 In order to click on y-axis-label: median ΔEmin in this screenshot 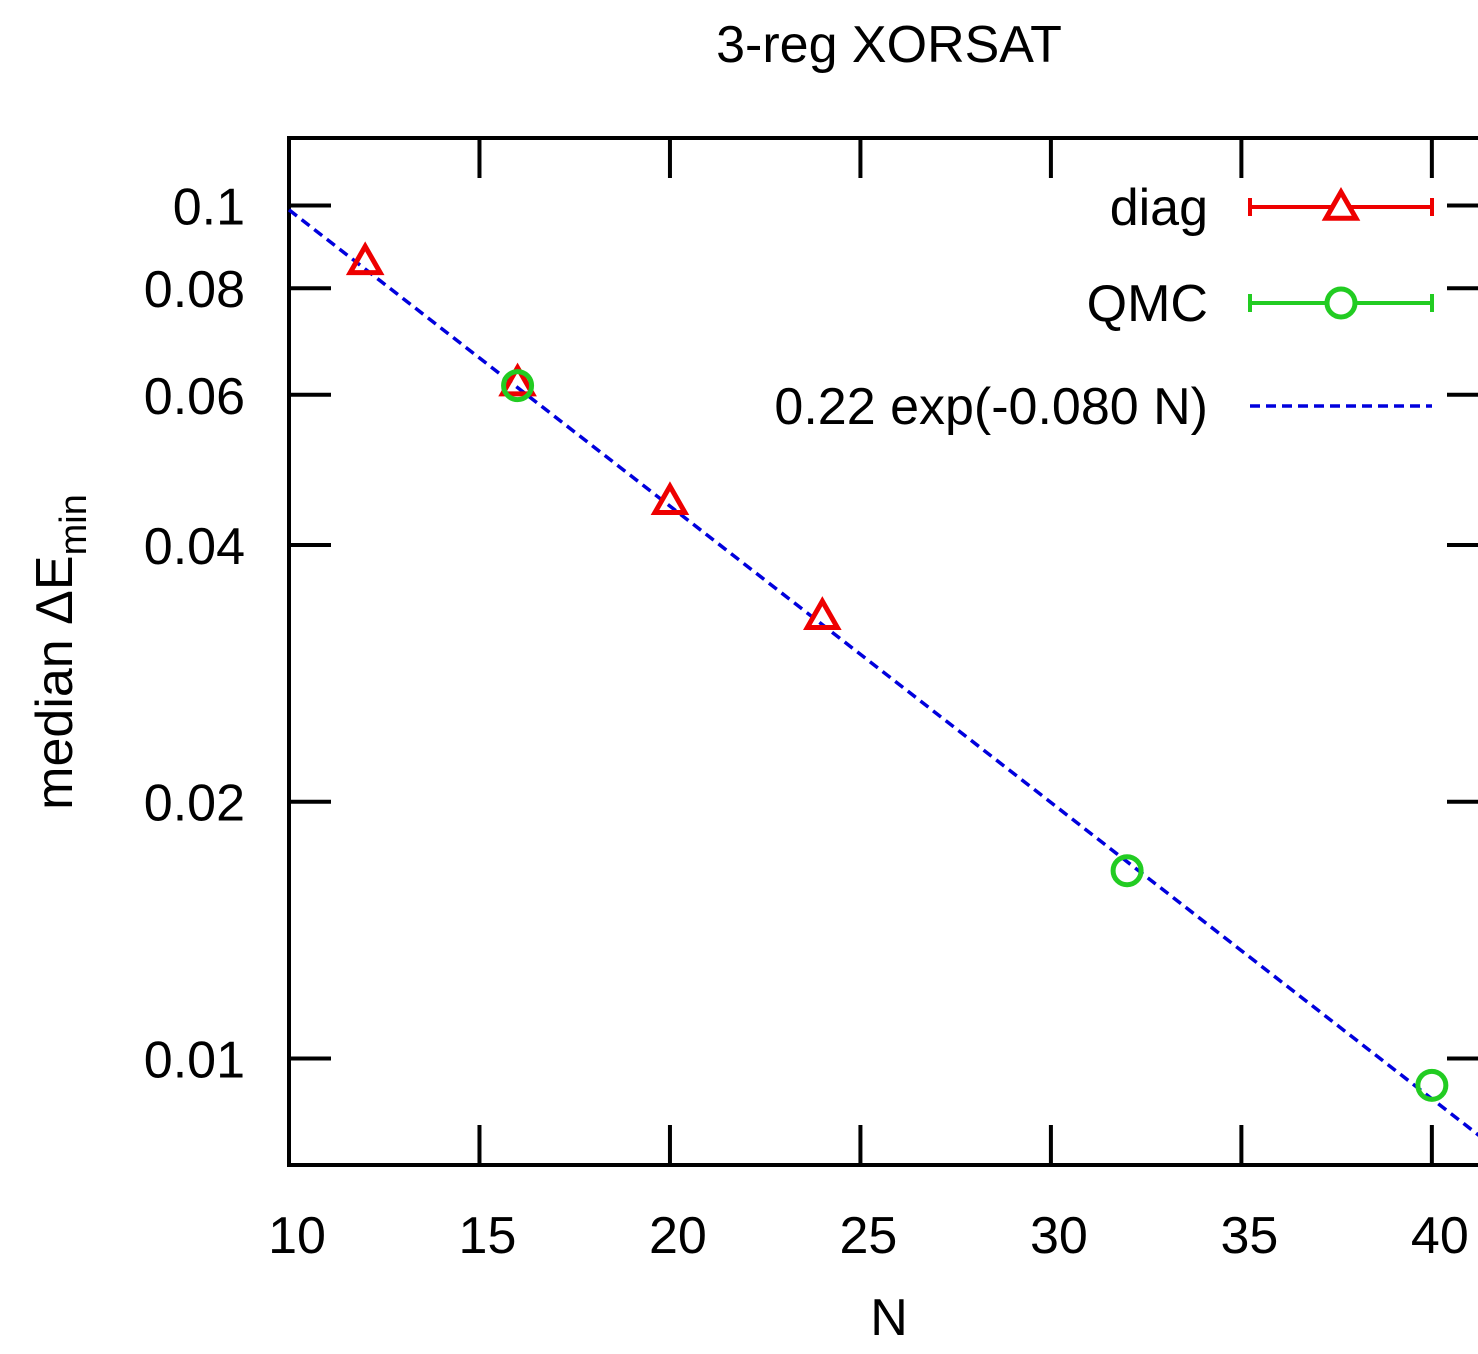, I will do `click(60, 652)`.